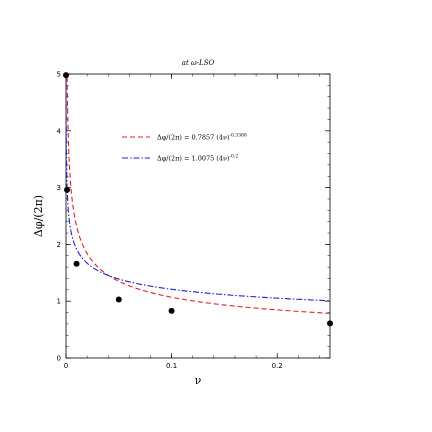  What do you see at coordinates (66, 366) in the screenshot?
I see `x-tick-label: 0` at bounding box center [66, 366].